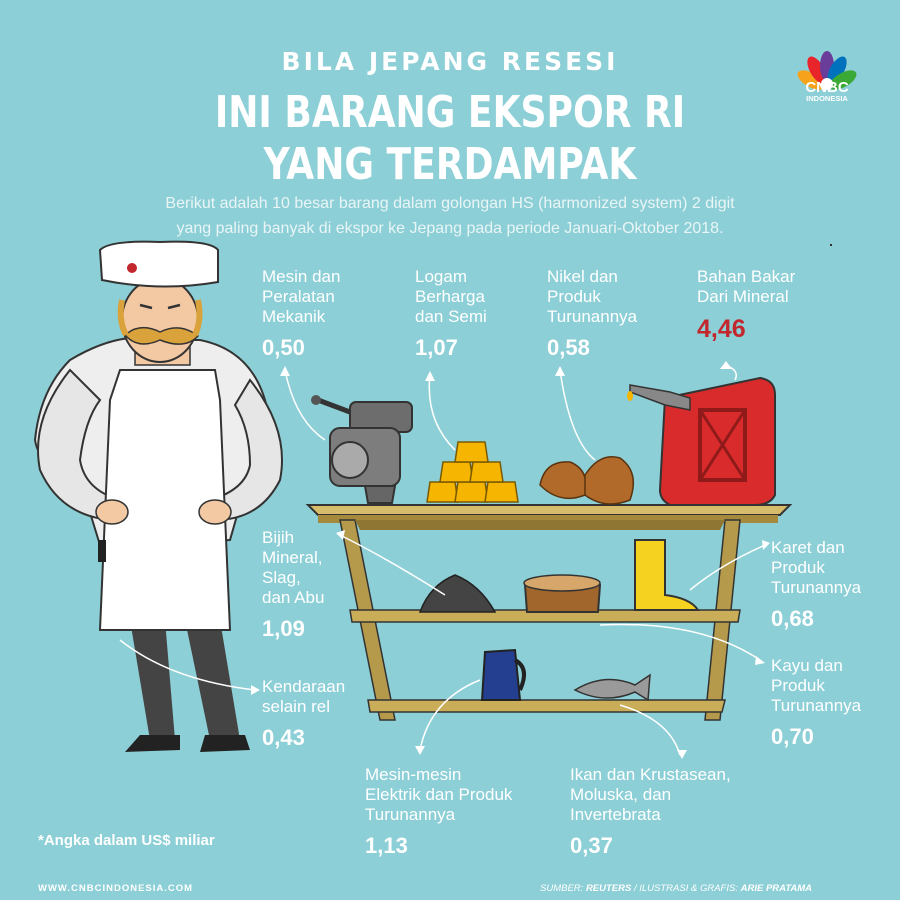 This screenshot has width=900, height=900. What do you see at coordinates (568, 347) in the screenshot?
I see `item-value: 0,58` at bounding box center [568, 347].